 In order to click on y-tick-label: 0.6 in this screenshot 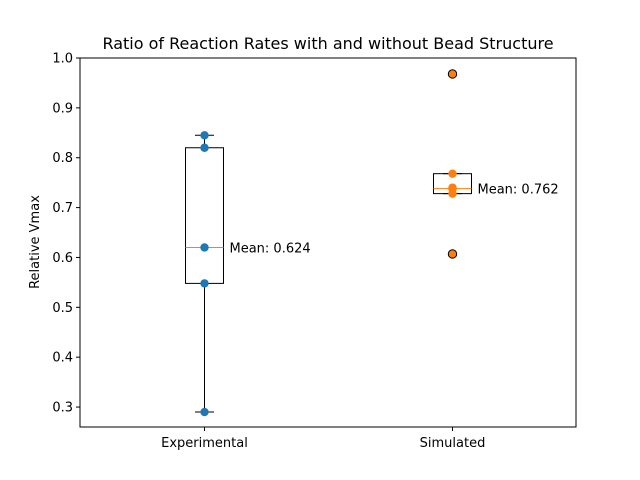, I will do `click(62, 258)`.